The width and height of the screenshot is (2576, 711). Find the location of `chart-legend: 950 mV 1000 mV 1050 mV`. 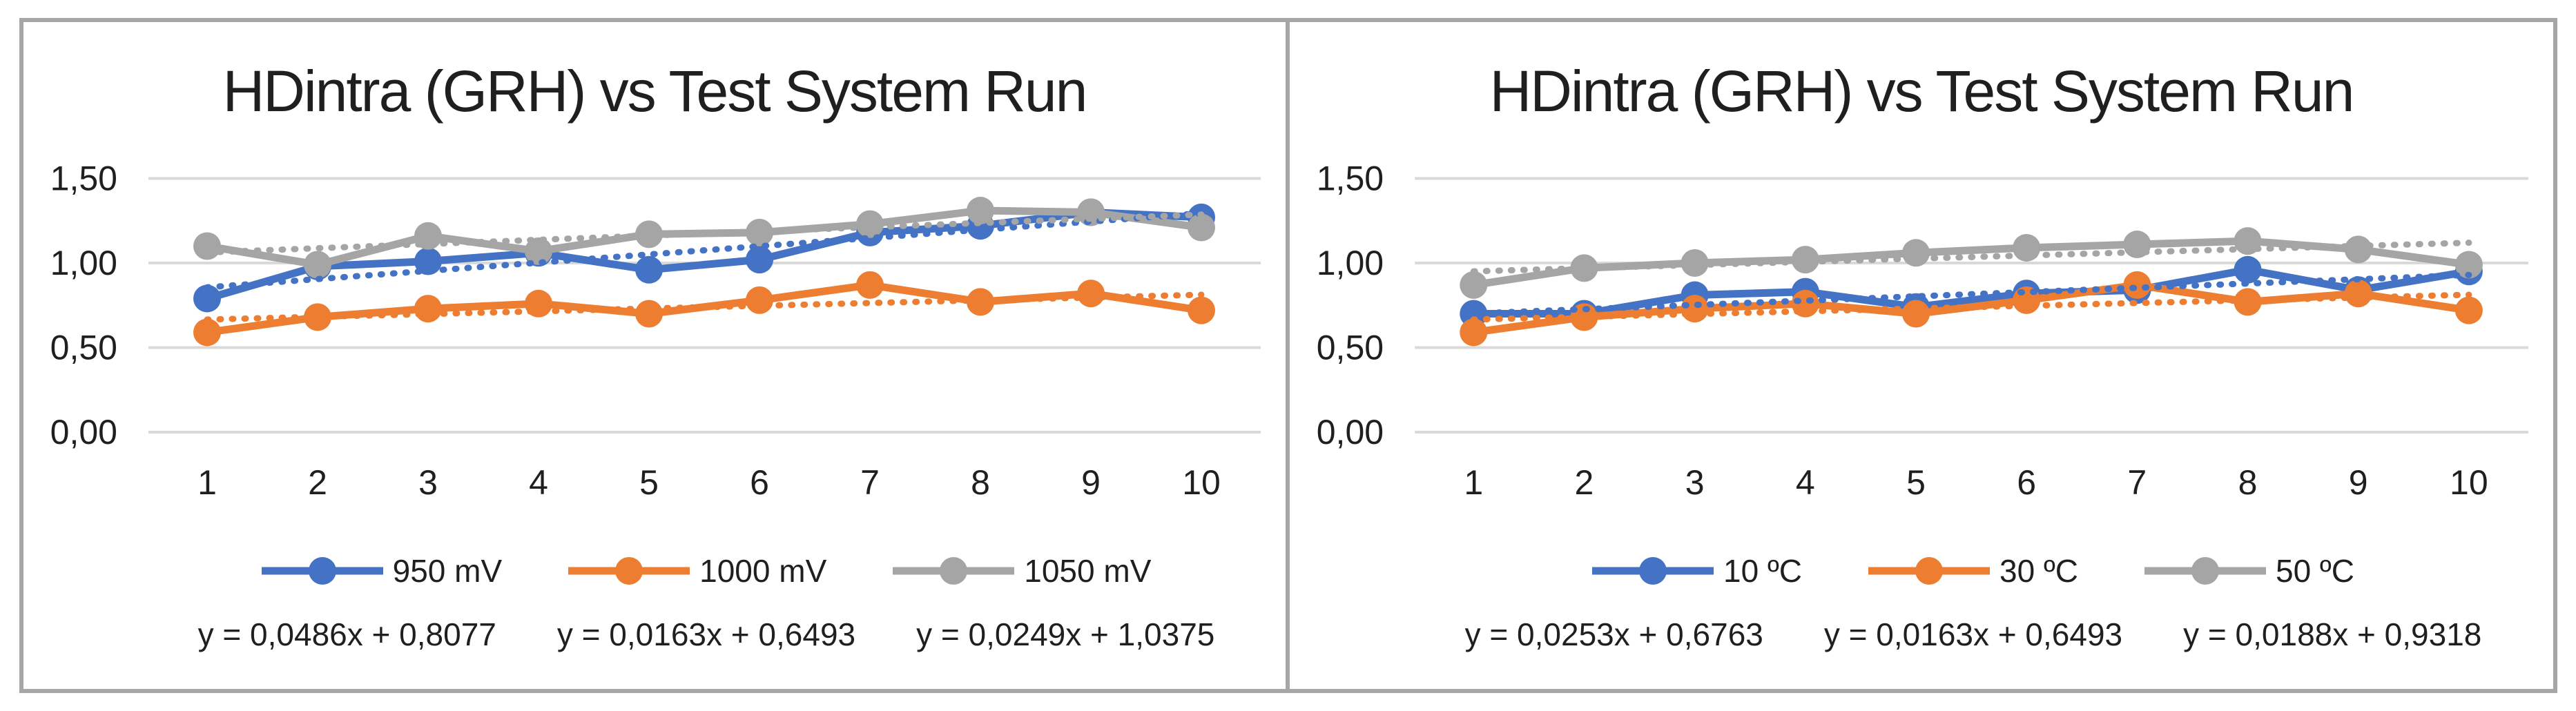

chart-legend: 950 mV 1000 mV 1050 mV is located at coordinates (707, 571).